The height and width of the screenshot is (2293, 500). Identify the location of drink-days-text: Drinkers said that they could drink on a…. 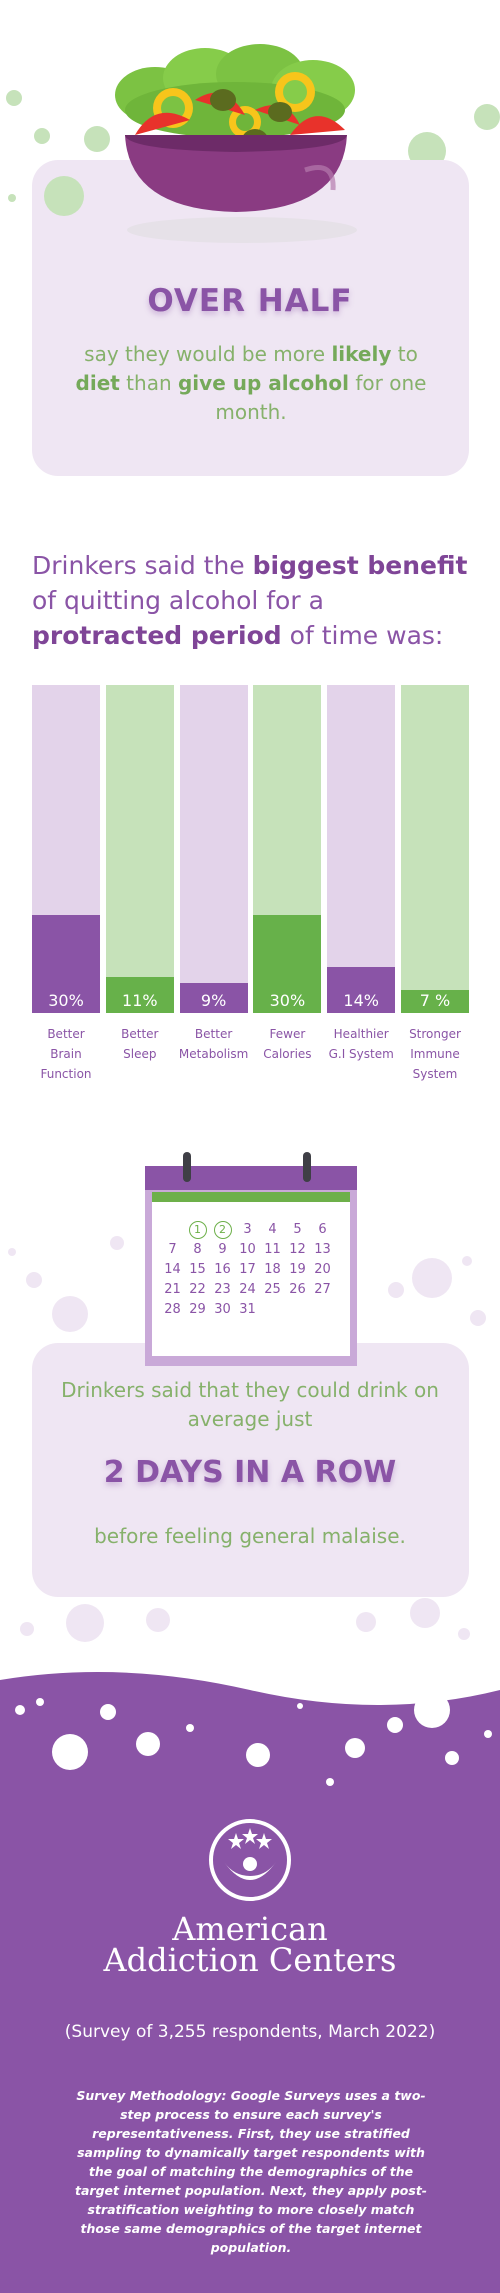
(250, 1404).